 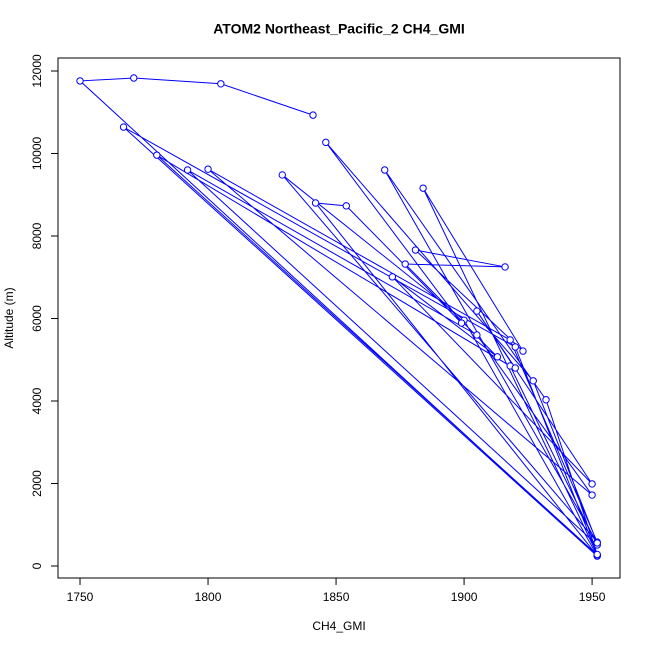 I want to click on x-tick-label: 1850, so click(x=336, y=597).